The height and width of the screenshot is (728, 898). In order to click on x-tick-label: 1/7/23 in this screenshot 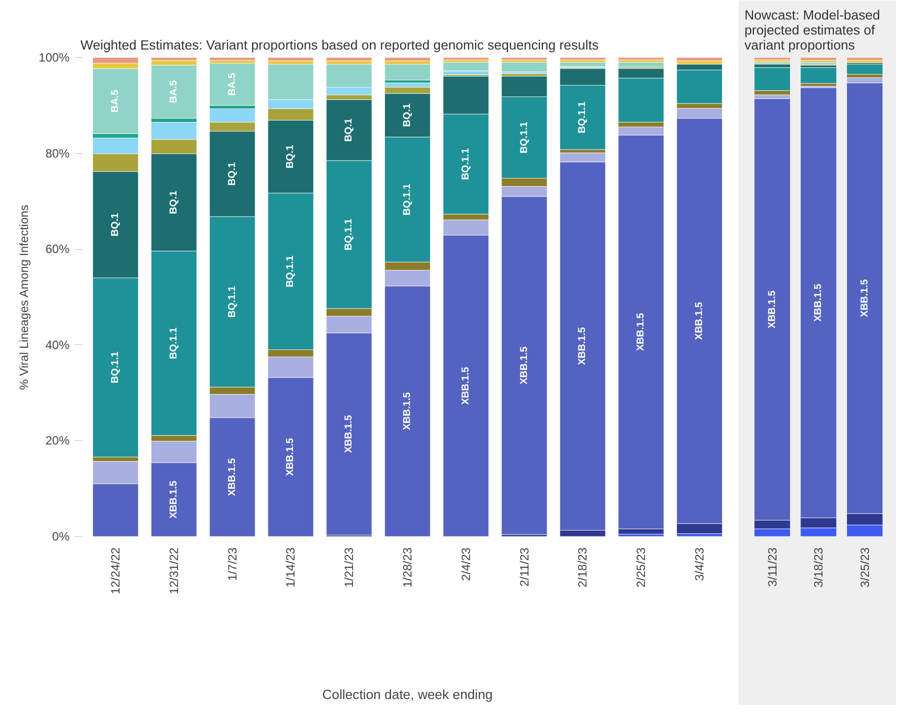, I will do `click(232, 564)`.